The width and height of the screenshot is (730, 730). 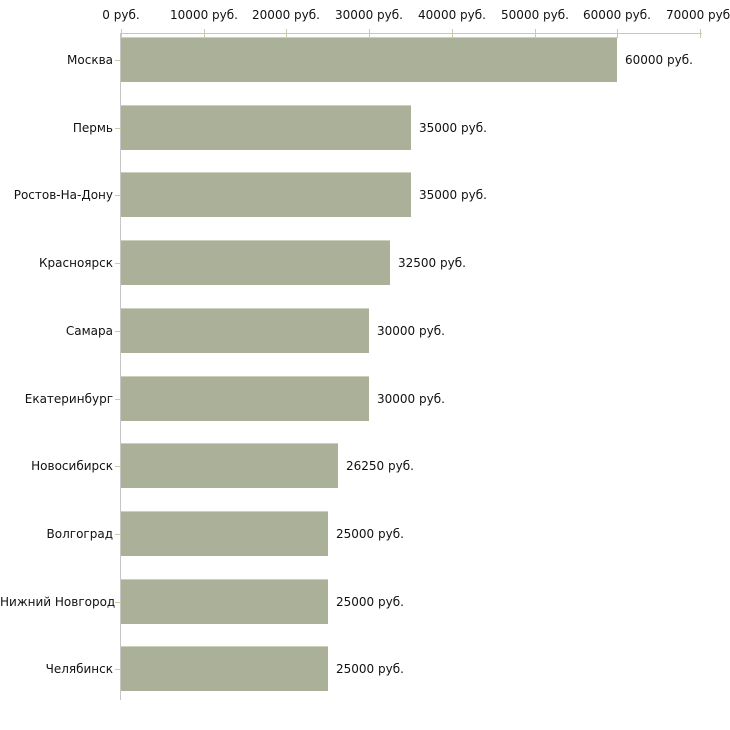 I want to click on category-label: Красноярск, so click(x=76, y=262).